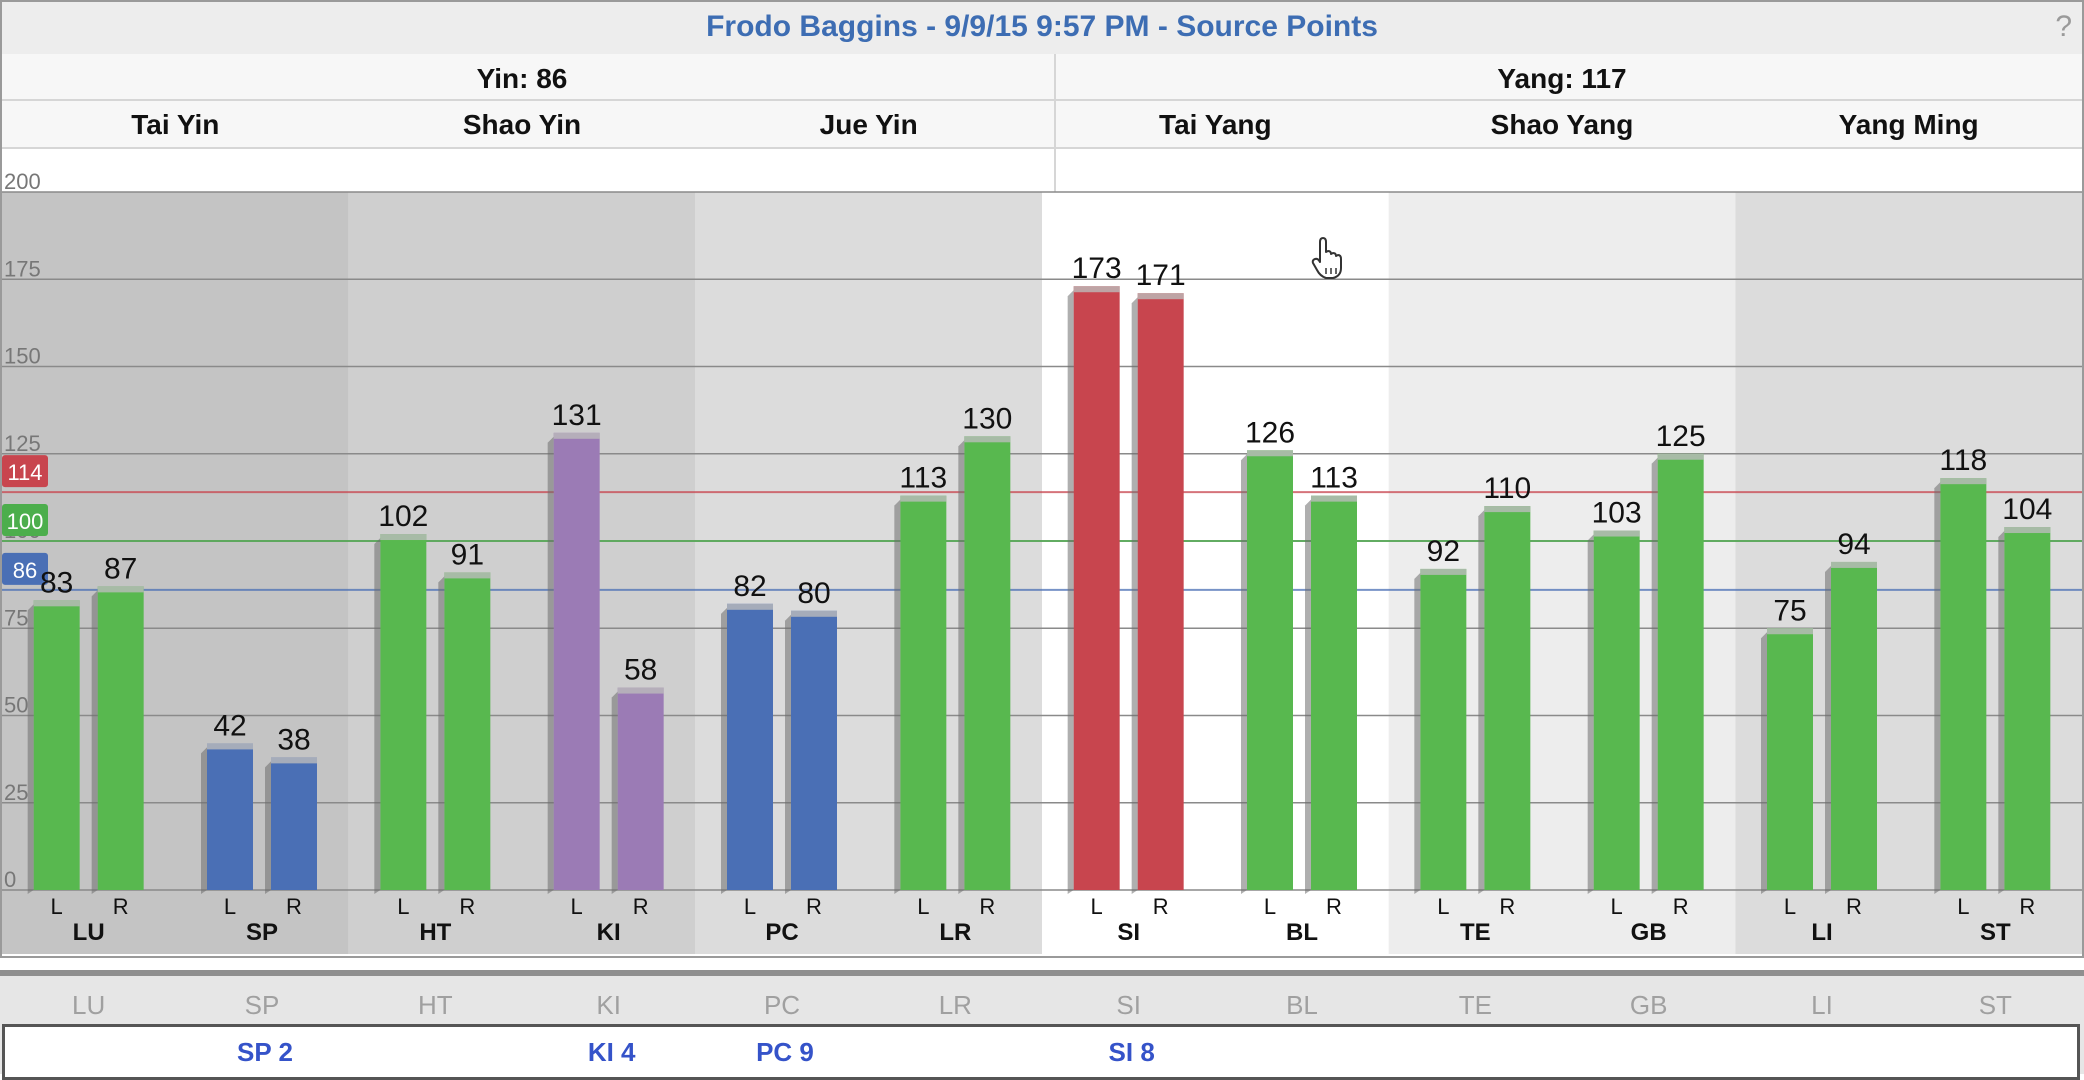 The height and width of the screenshot is (1080, 2084). I want to click on source-point-link: SP 2, so click(265, 1052).